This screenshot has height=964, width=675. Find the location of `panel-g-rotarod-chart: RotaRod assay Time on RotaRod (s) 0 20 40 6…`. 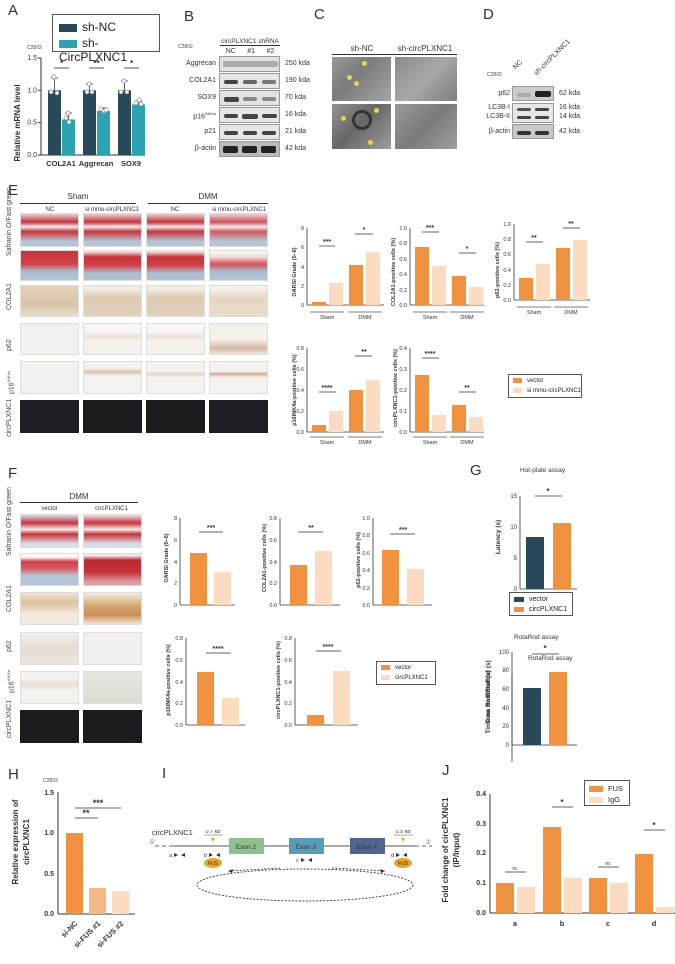

panel-g-rotarod-chart: RotaRod assay Time on RotaRod (s) 0 20 40 6… is located at coordinates (531, 691).